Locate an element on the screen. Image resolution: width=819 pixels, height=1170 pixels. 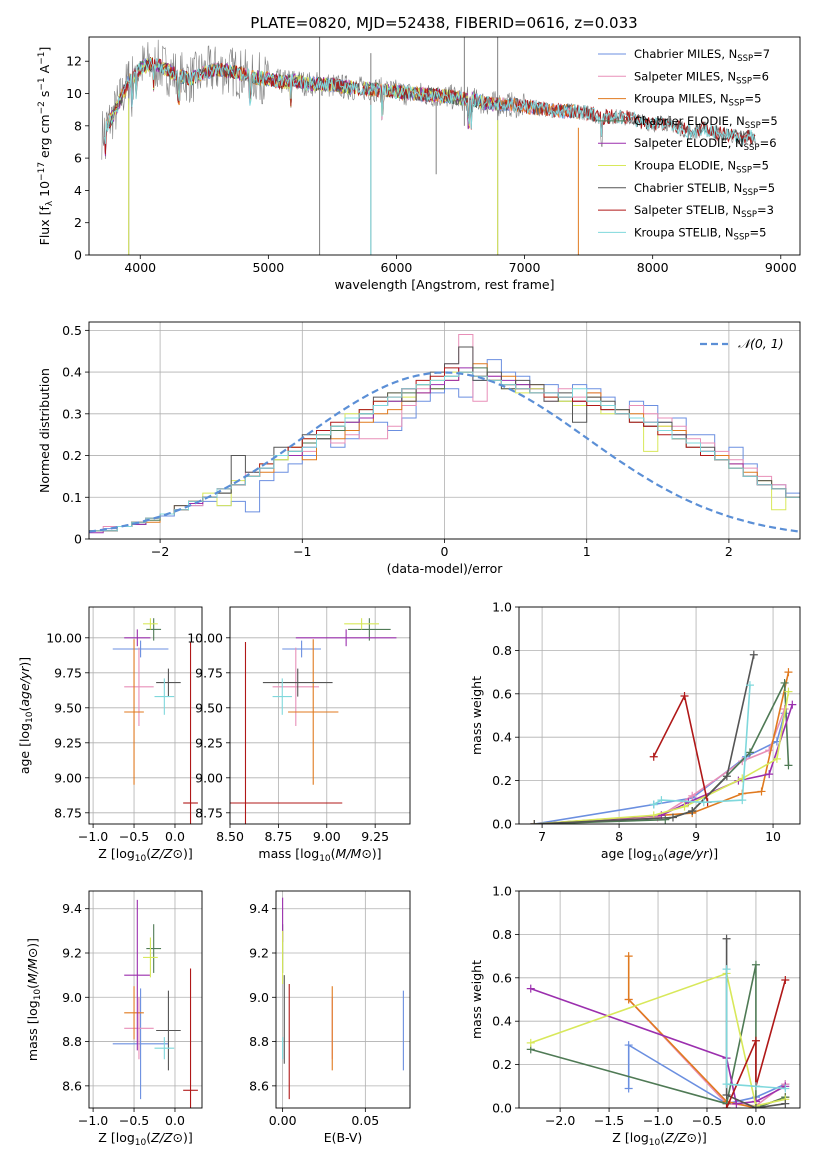
label-part: mass weight is located at coordinates (476, 715).